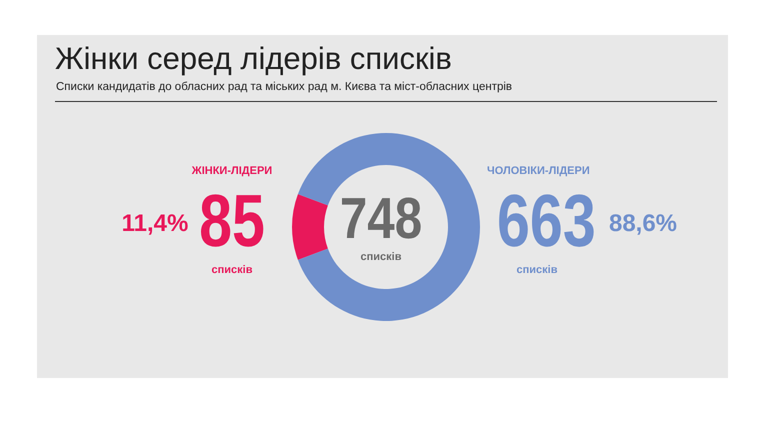  What do you see at coordinates (232, 220) in the screenshot?
I see `data-label: 85` at bounding box center [232, 220].